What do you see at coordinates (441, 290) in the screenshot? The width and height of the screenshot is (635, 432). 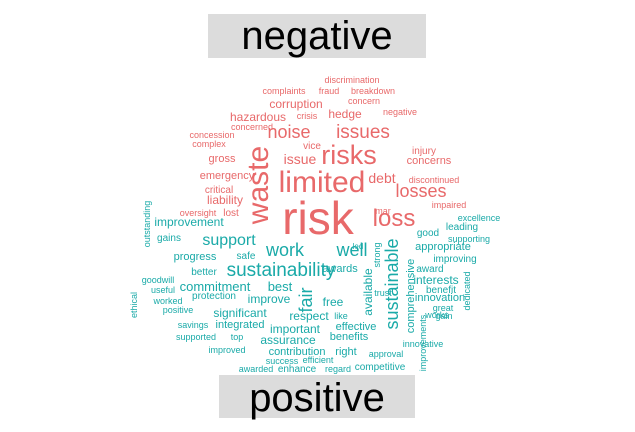 I see `cloud-word-benefit: benefit` at bounding box center [441, 290].